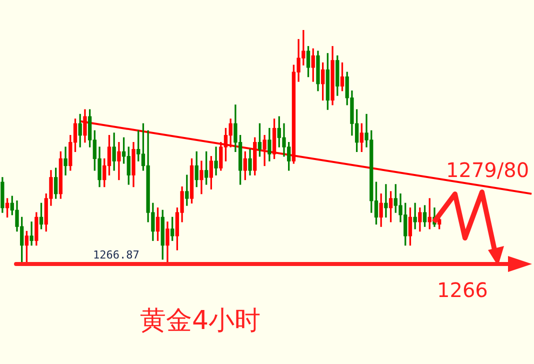 Image resolution: width=534 pixels, height=364 pixels. I want to click on annotation: 1266.87, so click(116, 255).